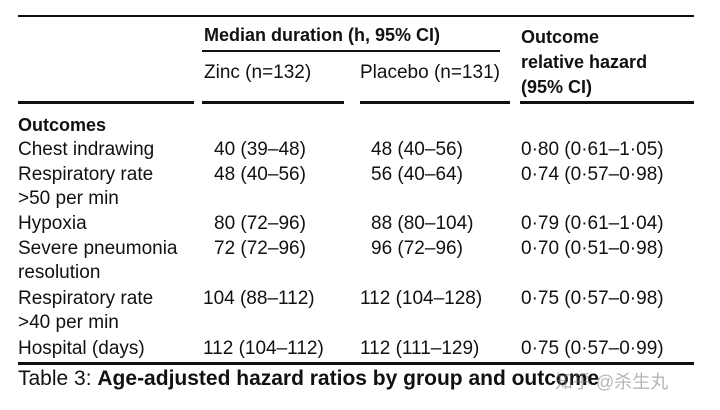 Image resolution: width=720 pixels, height=410 pixels. I want to click on row-chest-indrawing-label: Chest indrawing, so click(86, 149).